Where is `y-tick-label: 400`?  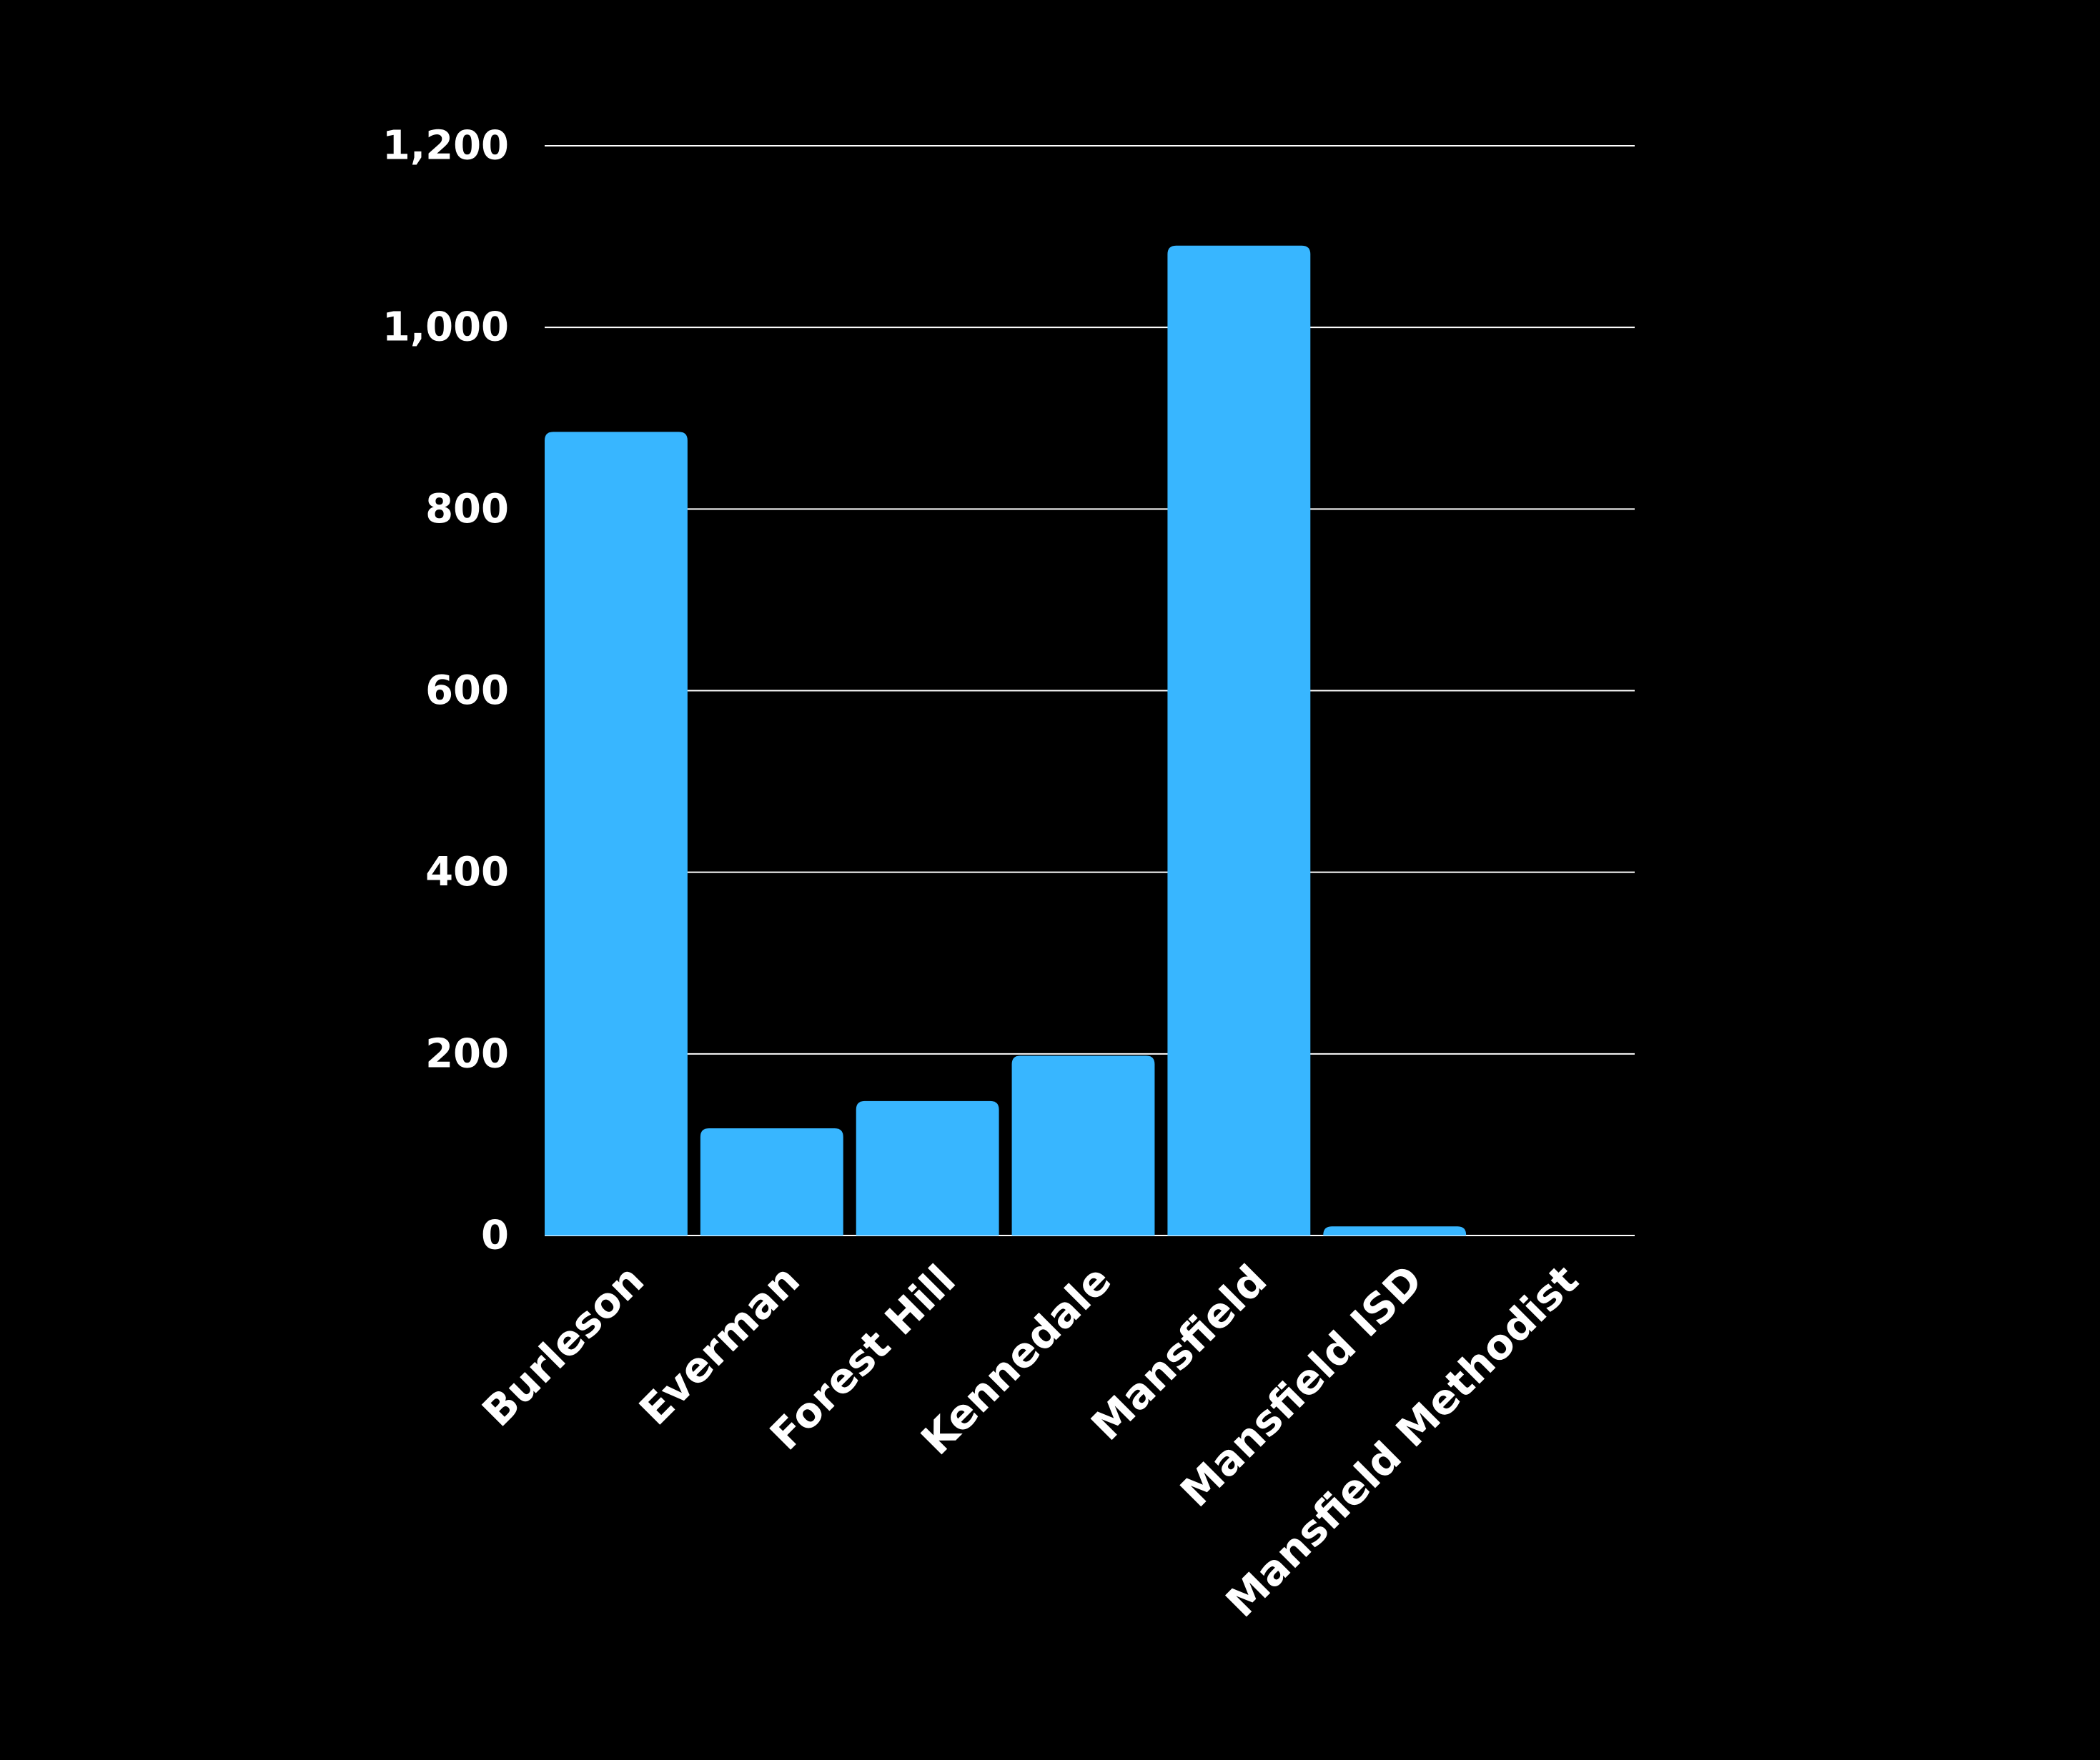
y-tick-label: 400 is located at coordinates (467, 872).